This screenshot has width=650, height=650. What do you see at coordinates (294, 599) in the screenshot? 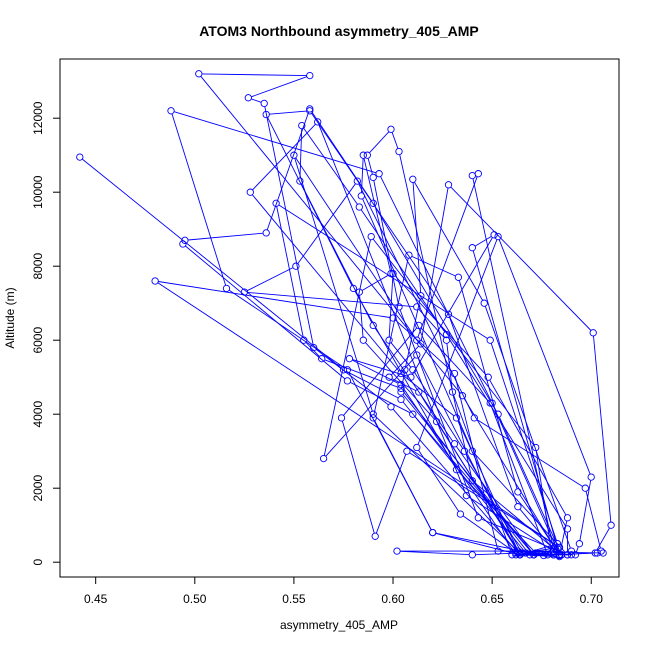
I see `x-tick-label: 0.55` at bounding box center [294, 599].